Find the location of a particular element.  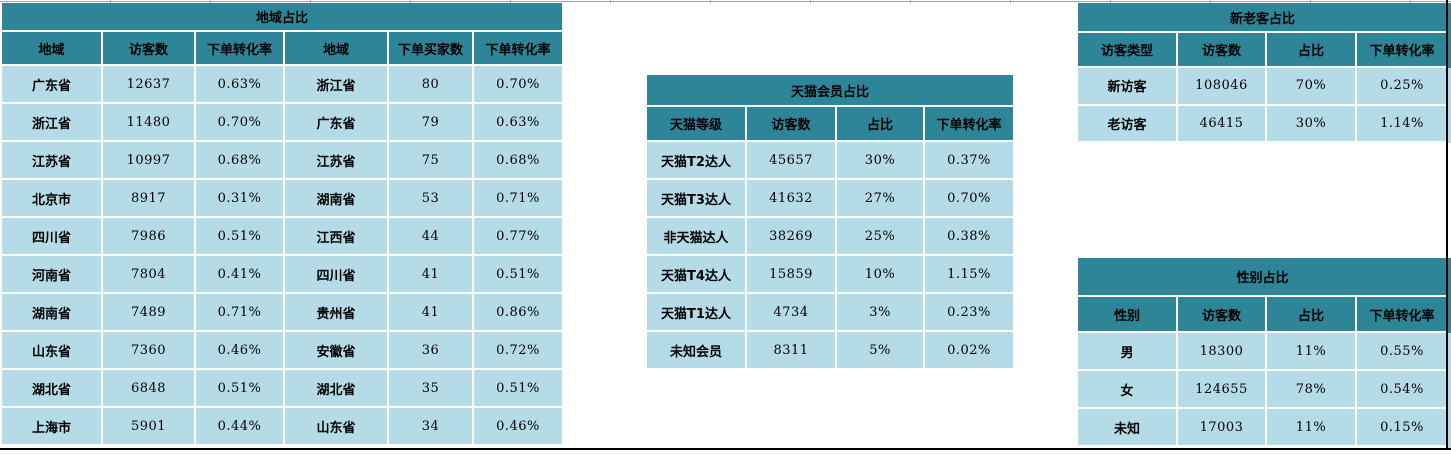

table-cell: 新访客 is located at coordinates (1128, 87).